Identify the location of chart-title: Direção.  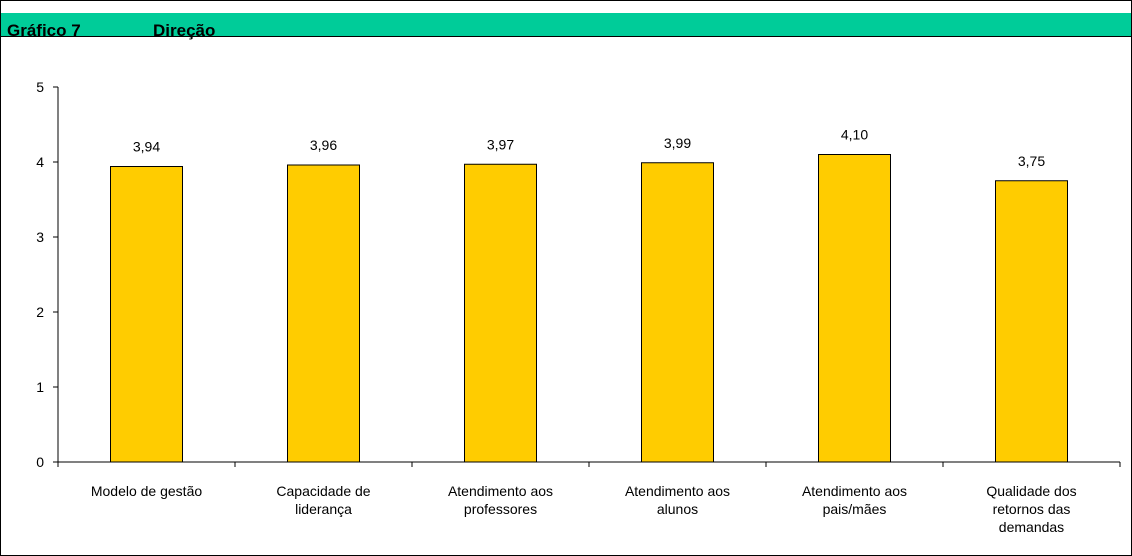
(184, 30).